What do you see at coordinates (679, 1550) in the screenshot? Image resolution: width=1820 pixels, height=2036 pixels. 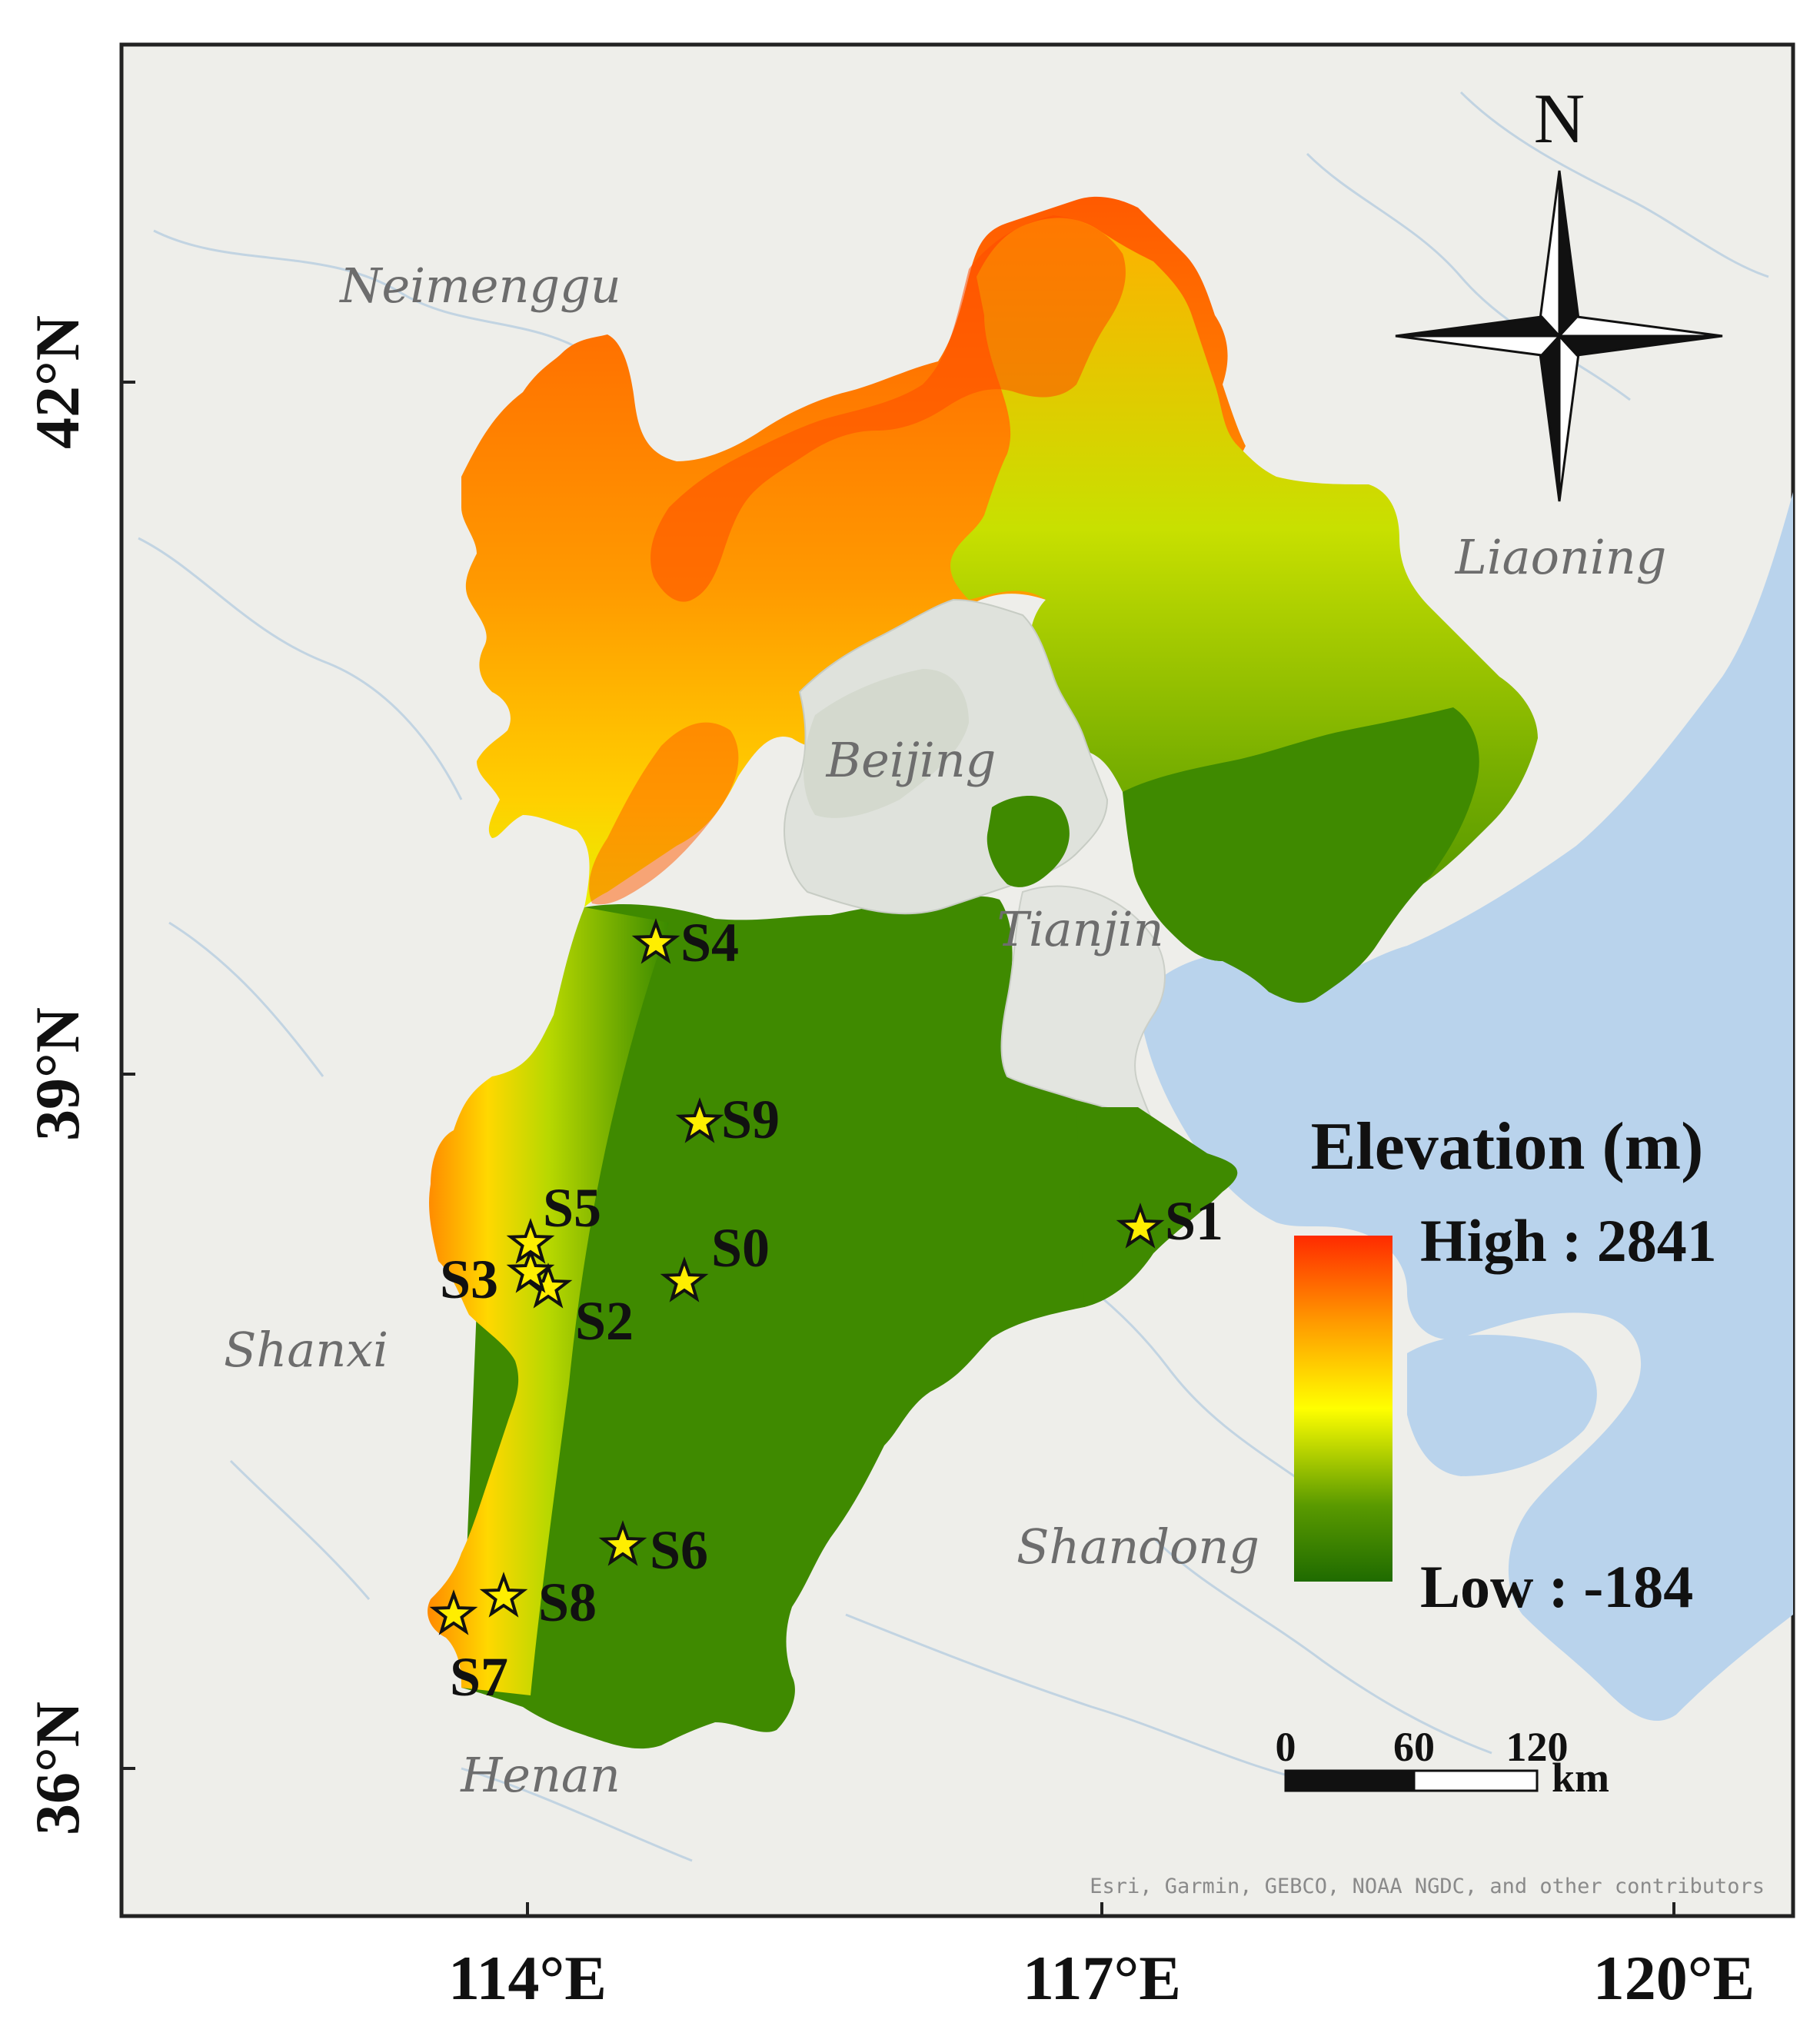 I see `site-label-s6: S6` at bounding box center [679, 1550].